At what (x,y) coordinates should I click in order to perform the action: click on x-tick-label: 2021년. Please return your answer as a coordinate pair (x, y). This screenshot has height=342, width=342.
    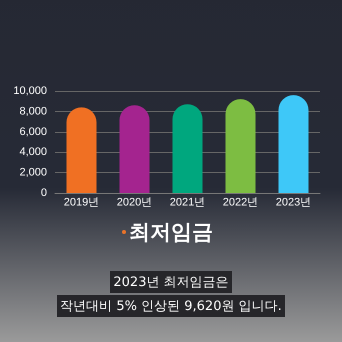
    Looking at the image, I should click on (188, 202).